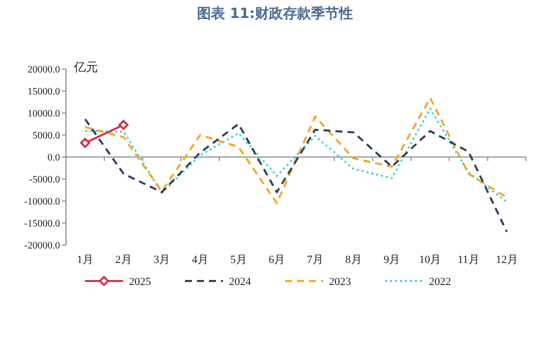 The height and width of the screenshot is (345, 550). What do you see at coordinates (123, 260) in the screenshot?
I see `x-tick-label: 2月` at bounding box center [123, 260].